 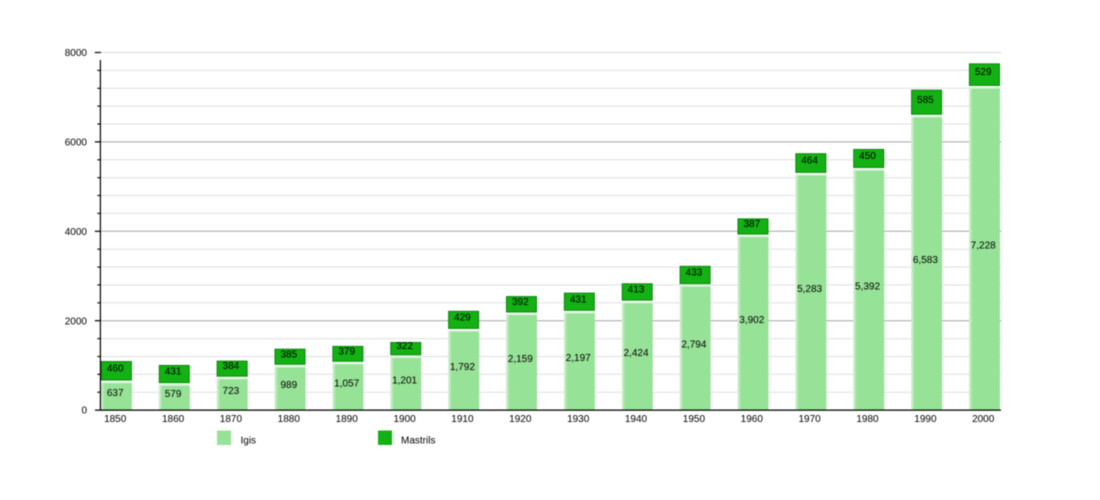 I want to click on svg-text: 385, so click(x=288, y=354).